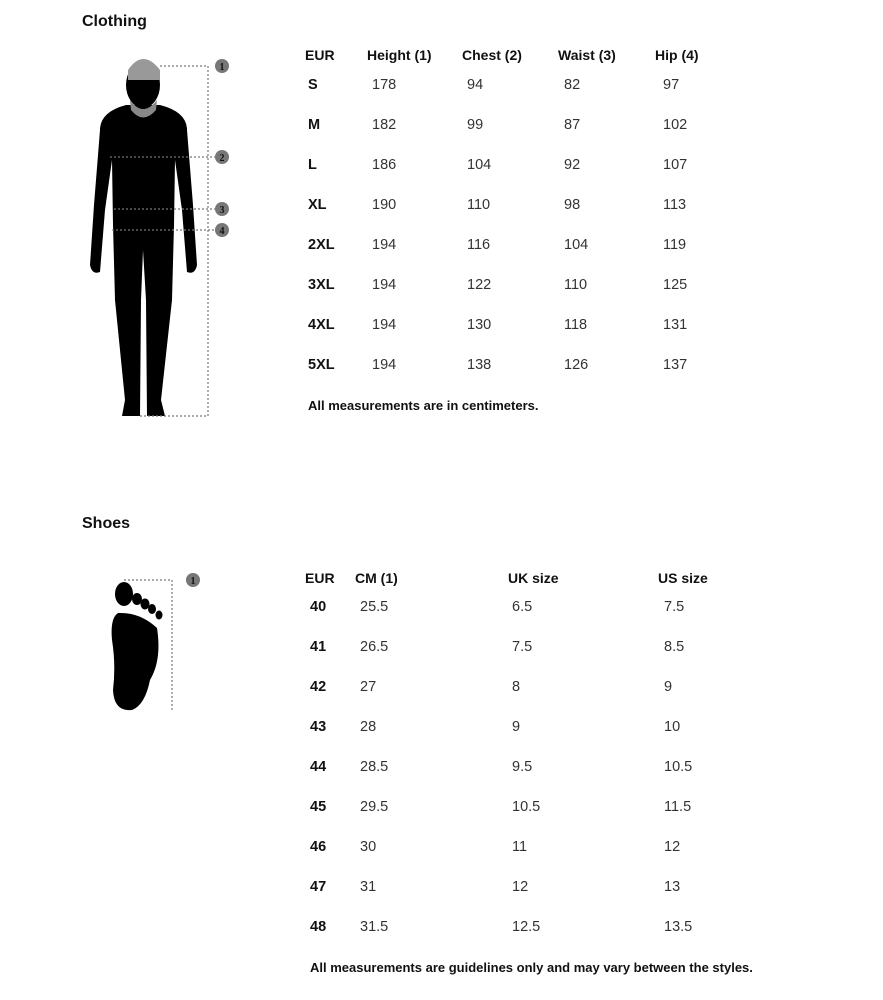 This screenshot has height=1000, width=883. What do you see at coordinates (318, 887) in the screenshot?
I see `table-cell: 47` at bounding box center [318, 887].